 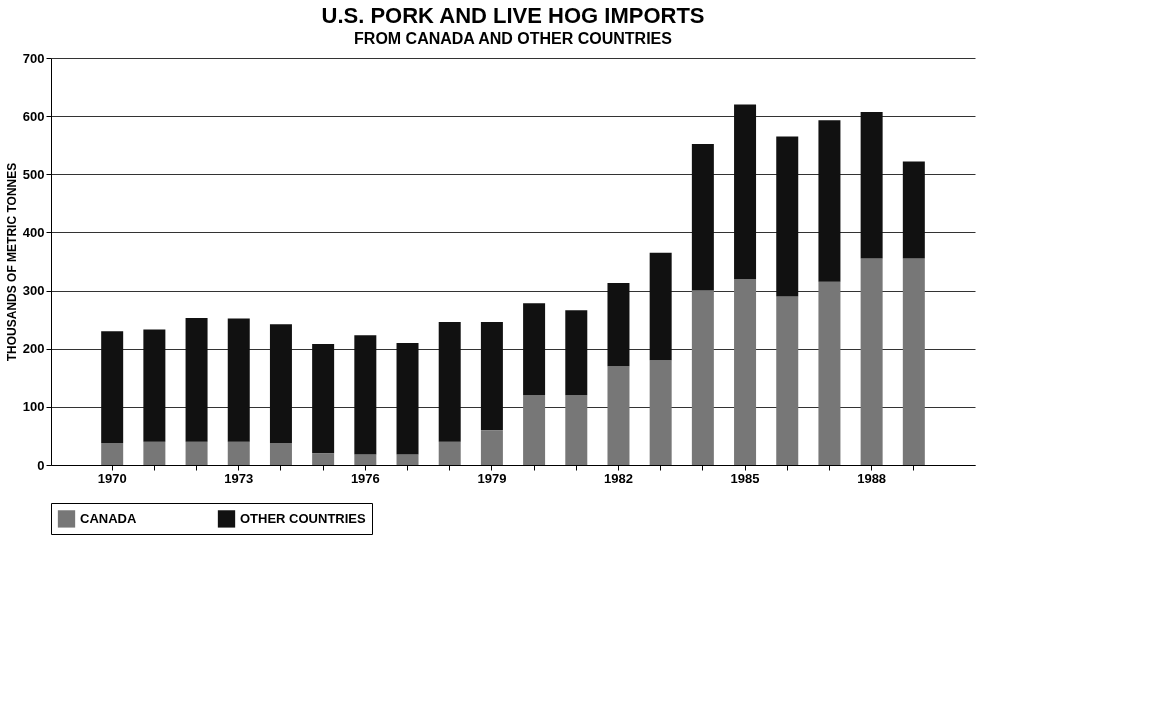 What do you see at coordinates (33, 232) in the screenshot?
I see `y-tick-label: 400` at bounding box center [33, 232].